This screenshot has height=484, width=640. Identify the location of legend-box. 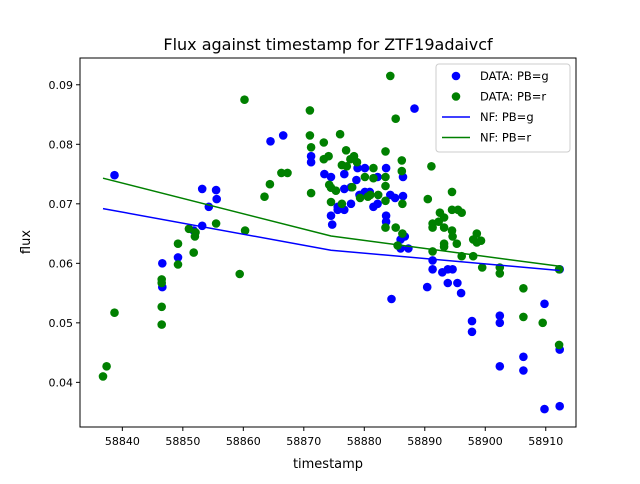
(503, 108).